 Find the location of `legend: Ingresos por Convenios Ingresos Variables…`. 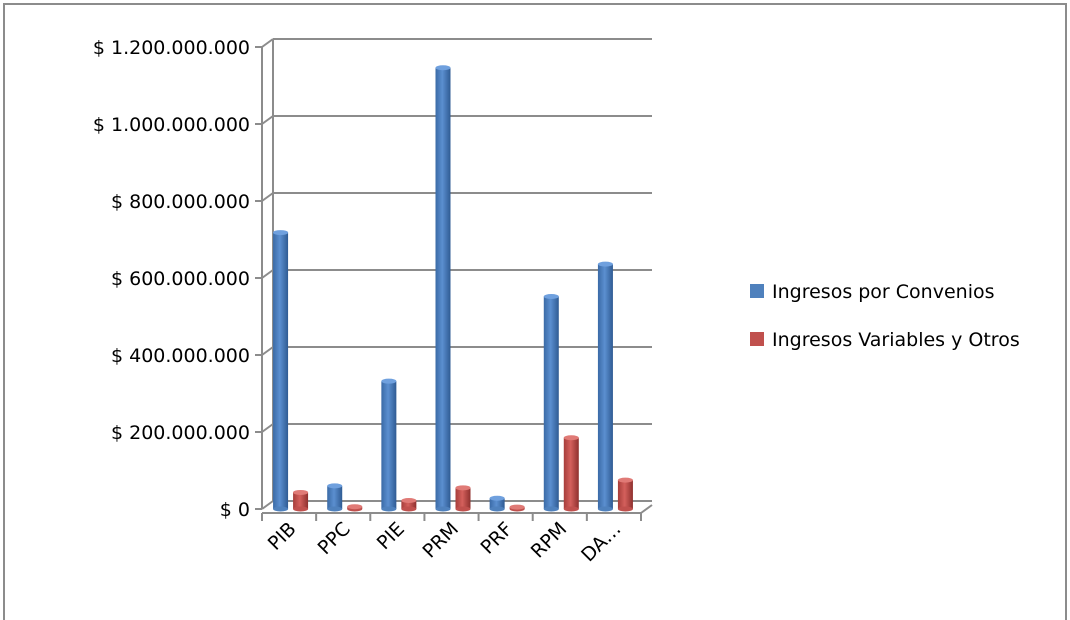

legend: Ingresos por Convenios Ingresos Variables… is located at coordinates (885, 316).